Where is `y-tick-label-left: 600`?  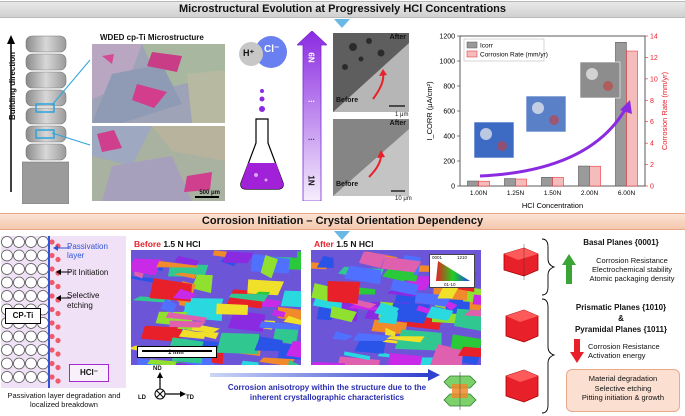
y-tick-label-left: 600 is located at coordinates (449, 112).